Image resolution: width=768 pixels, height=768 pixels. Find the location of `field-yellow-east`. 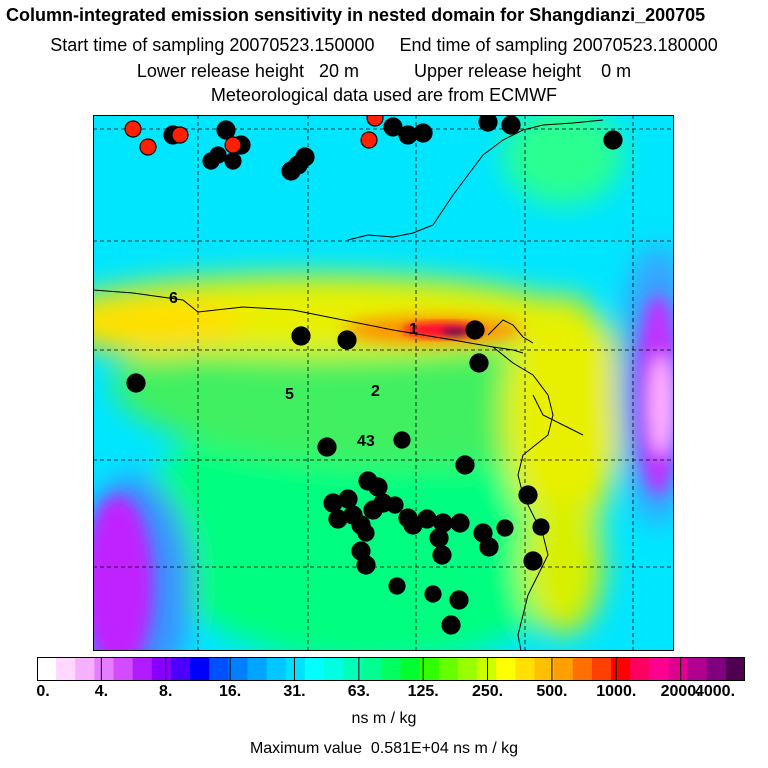

field-yellow-east is located at coordinates (563, 415).